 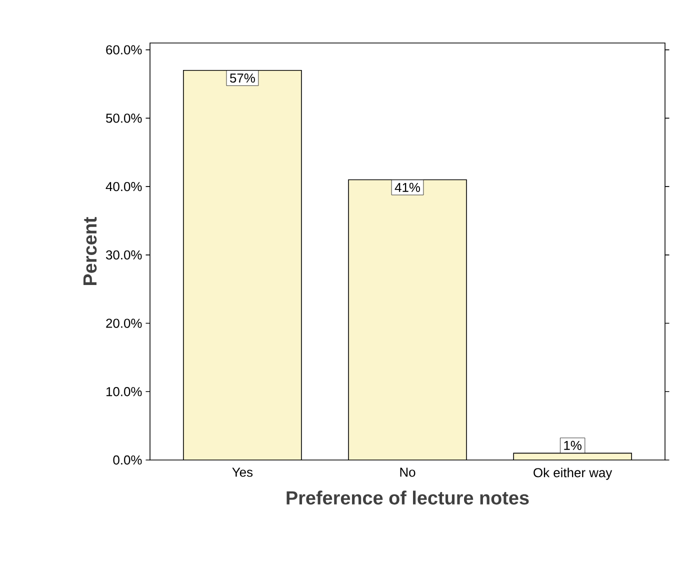 I want to click on data-label: 1%, so click(x=573, y=445).